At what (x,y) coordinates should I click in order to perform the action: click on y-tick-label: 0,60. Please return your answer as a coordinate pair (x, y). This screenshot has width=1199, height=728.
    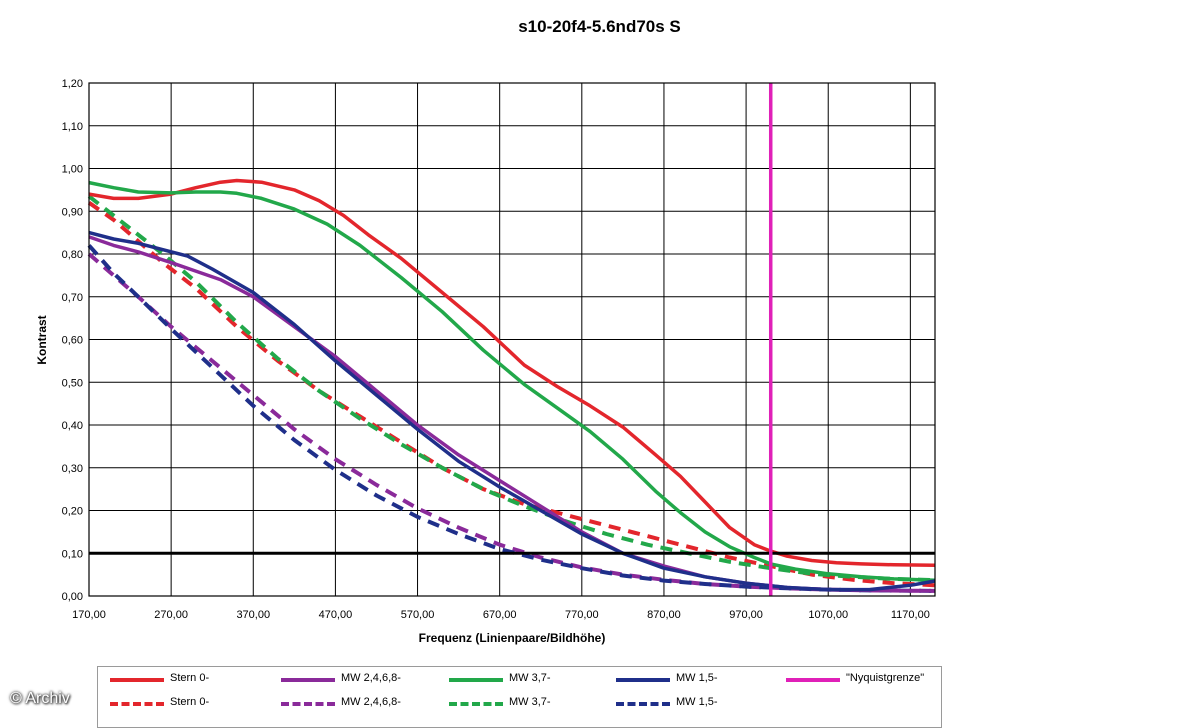
    Looking at the image, I should click on (72, 341).